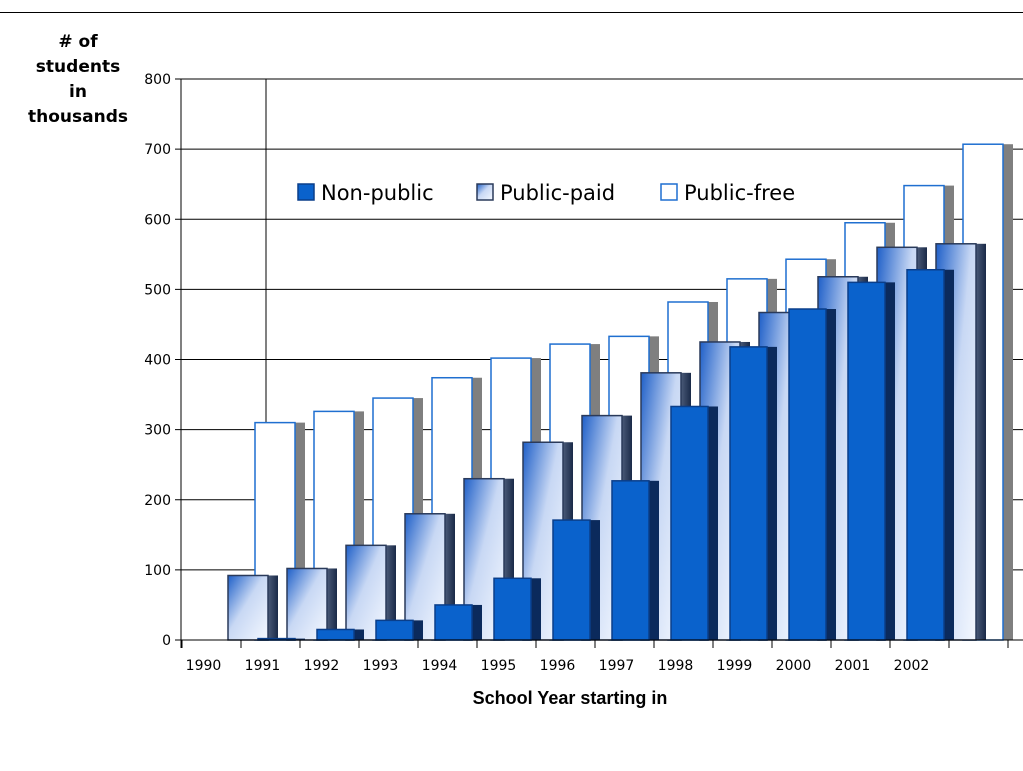 This screenshot has height=771, width=1023. What do you see at coordinates (794, 666) in the screenshot?
I see `x-tick-label: 2000` at bounding box center [794, 666].